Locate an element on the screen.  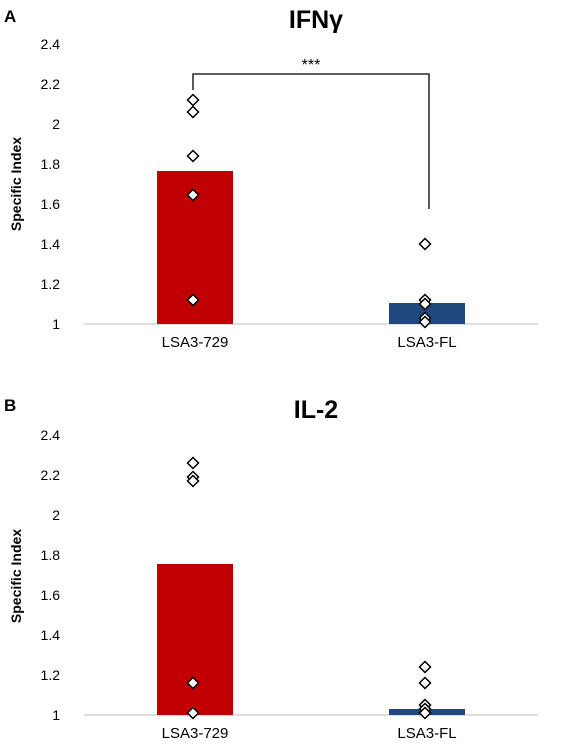
panel-a-significance: *** is located at coordinates (311, 133).